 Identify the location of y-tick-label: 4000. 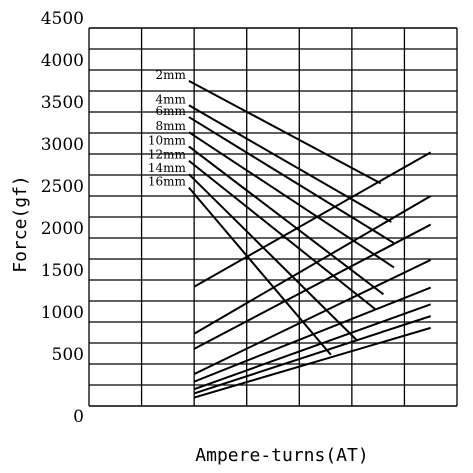
(62, 61).